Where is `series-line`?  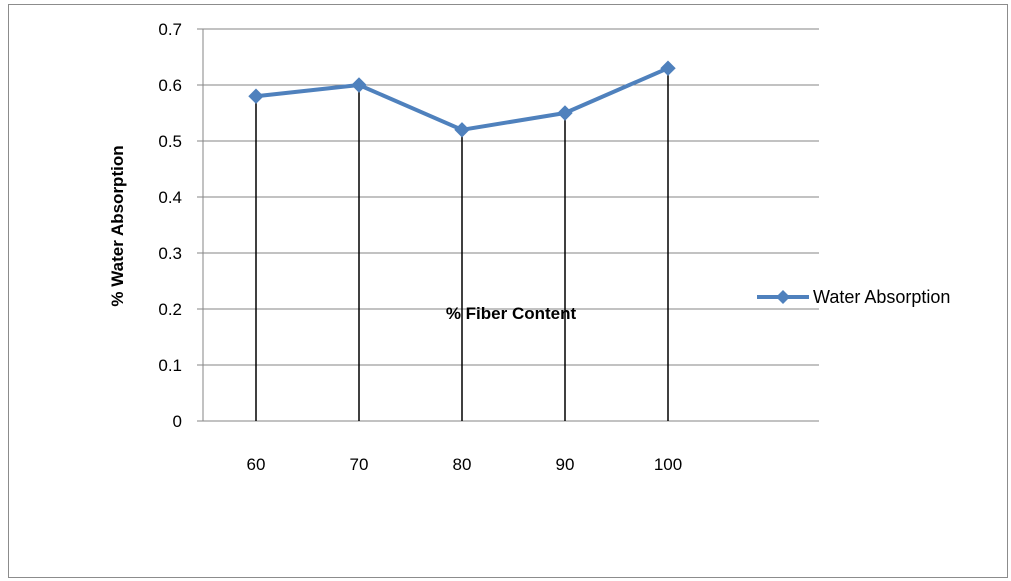 series-line is located at coordinates (462, 99).